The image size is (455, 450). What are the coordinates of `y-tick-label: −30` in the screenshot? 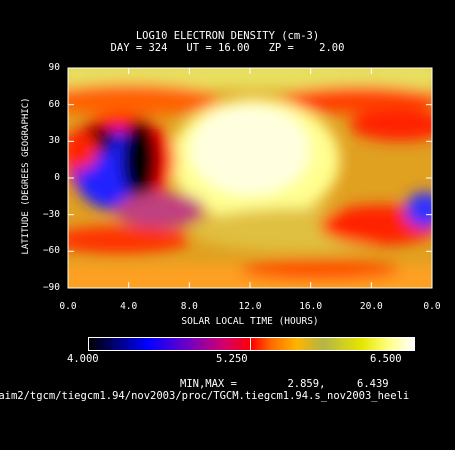 It's located at (51, 214).